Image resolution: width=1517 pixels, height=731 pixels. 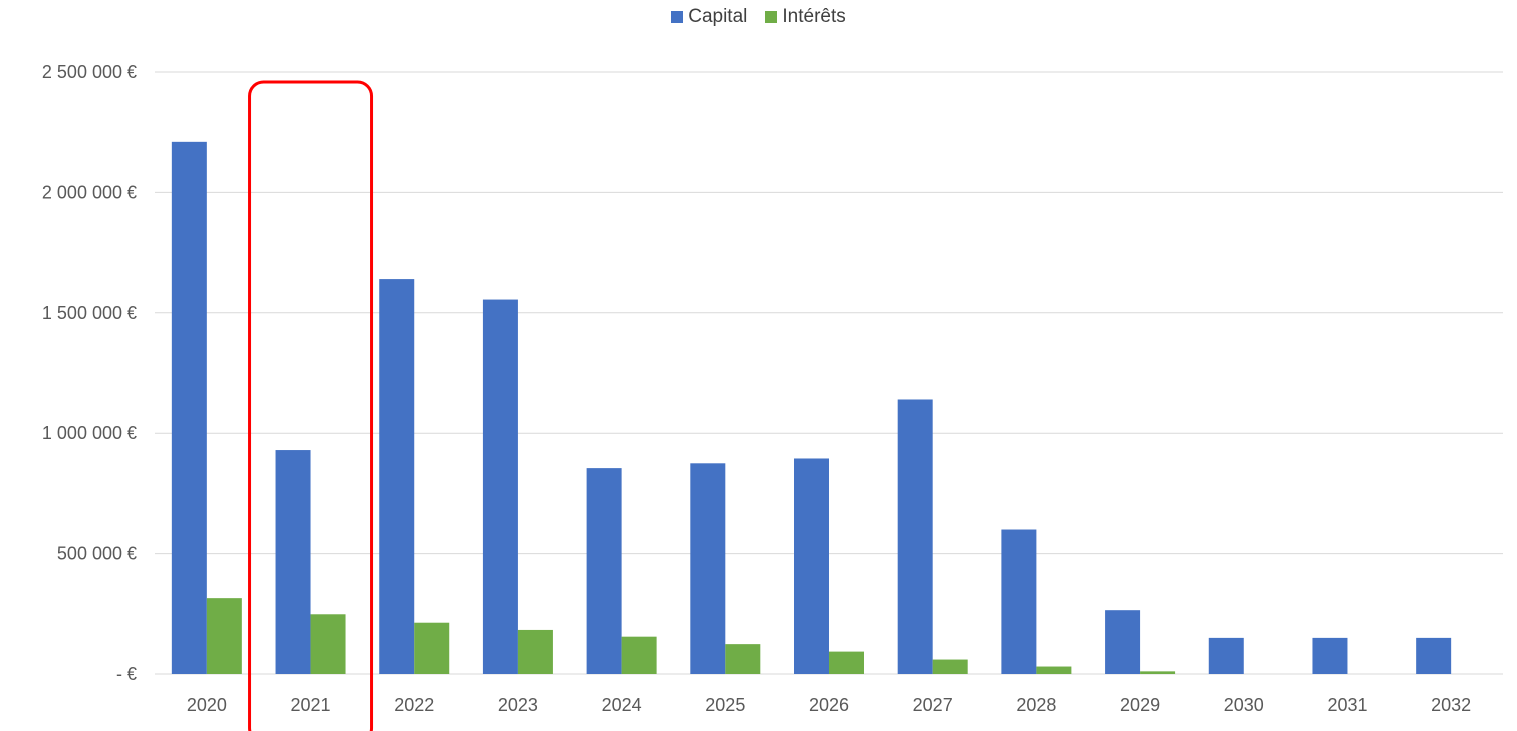 I want to click on legend-item-capital: Capital, so click(x=709, y=17).